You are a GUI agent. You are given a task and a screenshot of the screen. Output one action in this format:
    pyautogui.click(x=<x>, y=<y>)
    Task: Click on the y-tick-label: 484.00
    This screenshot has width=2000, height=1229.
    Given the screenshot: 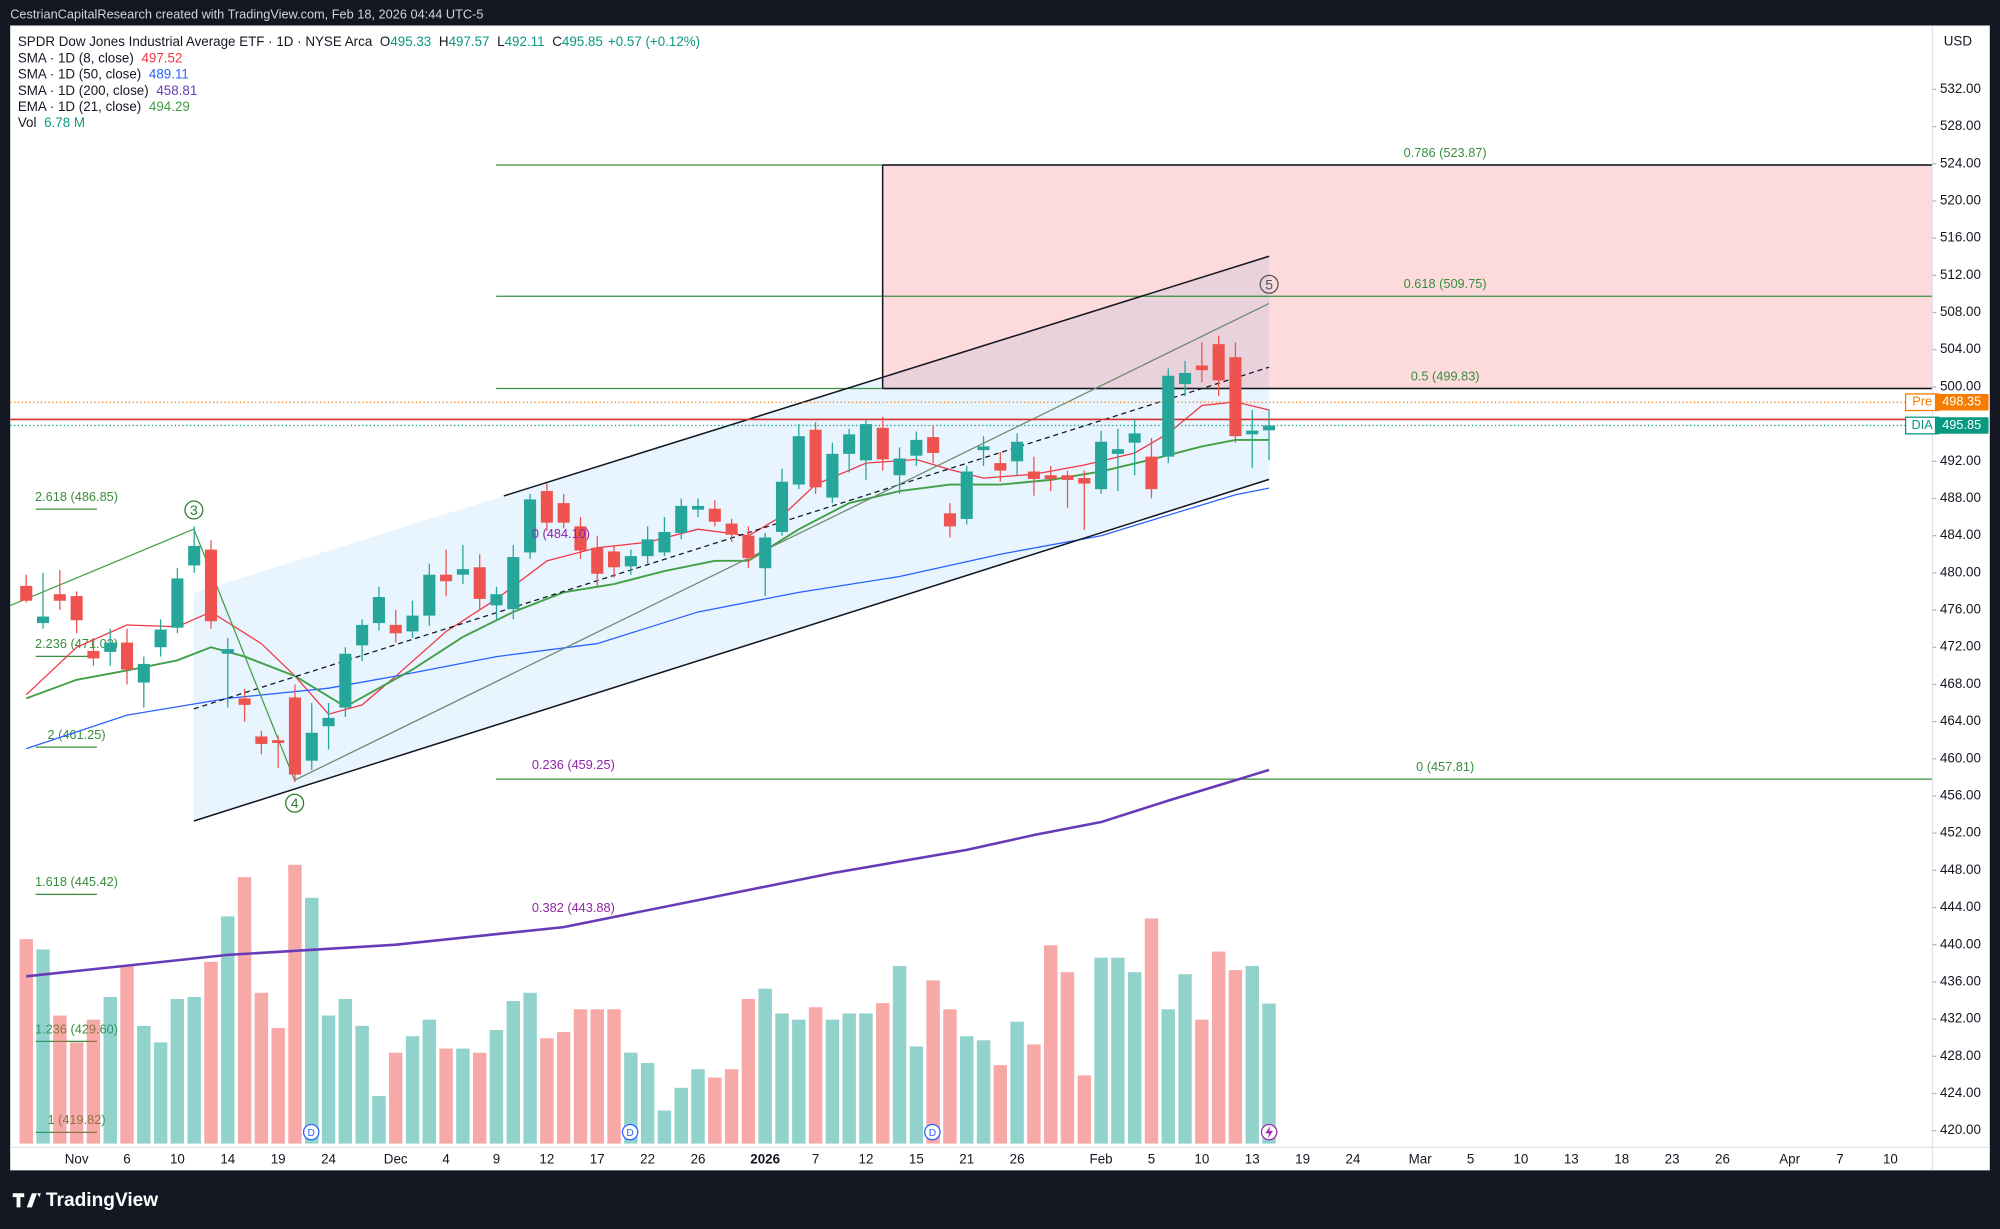 What is the action you would take?
    pyautogui.click(x=1960, y=534)
    